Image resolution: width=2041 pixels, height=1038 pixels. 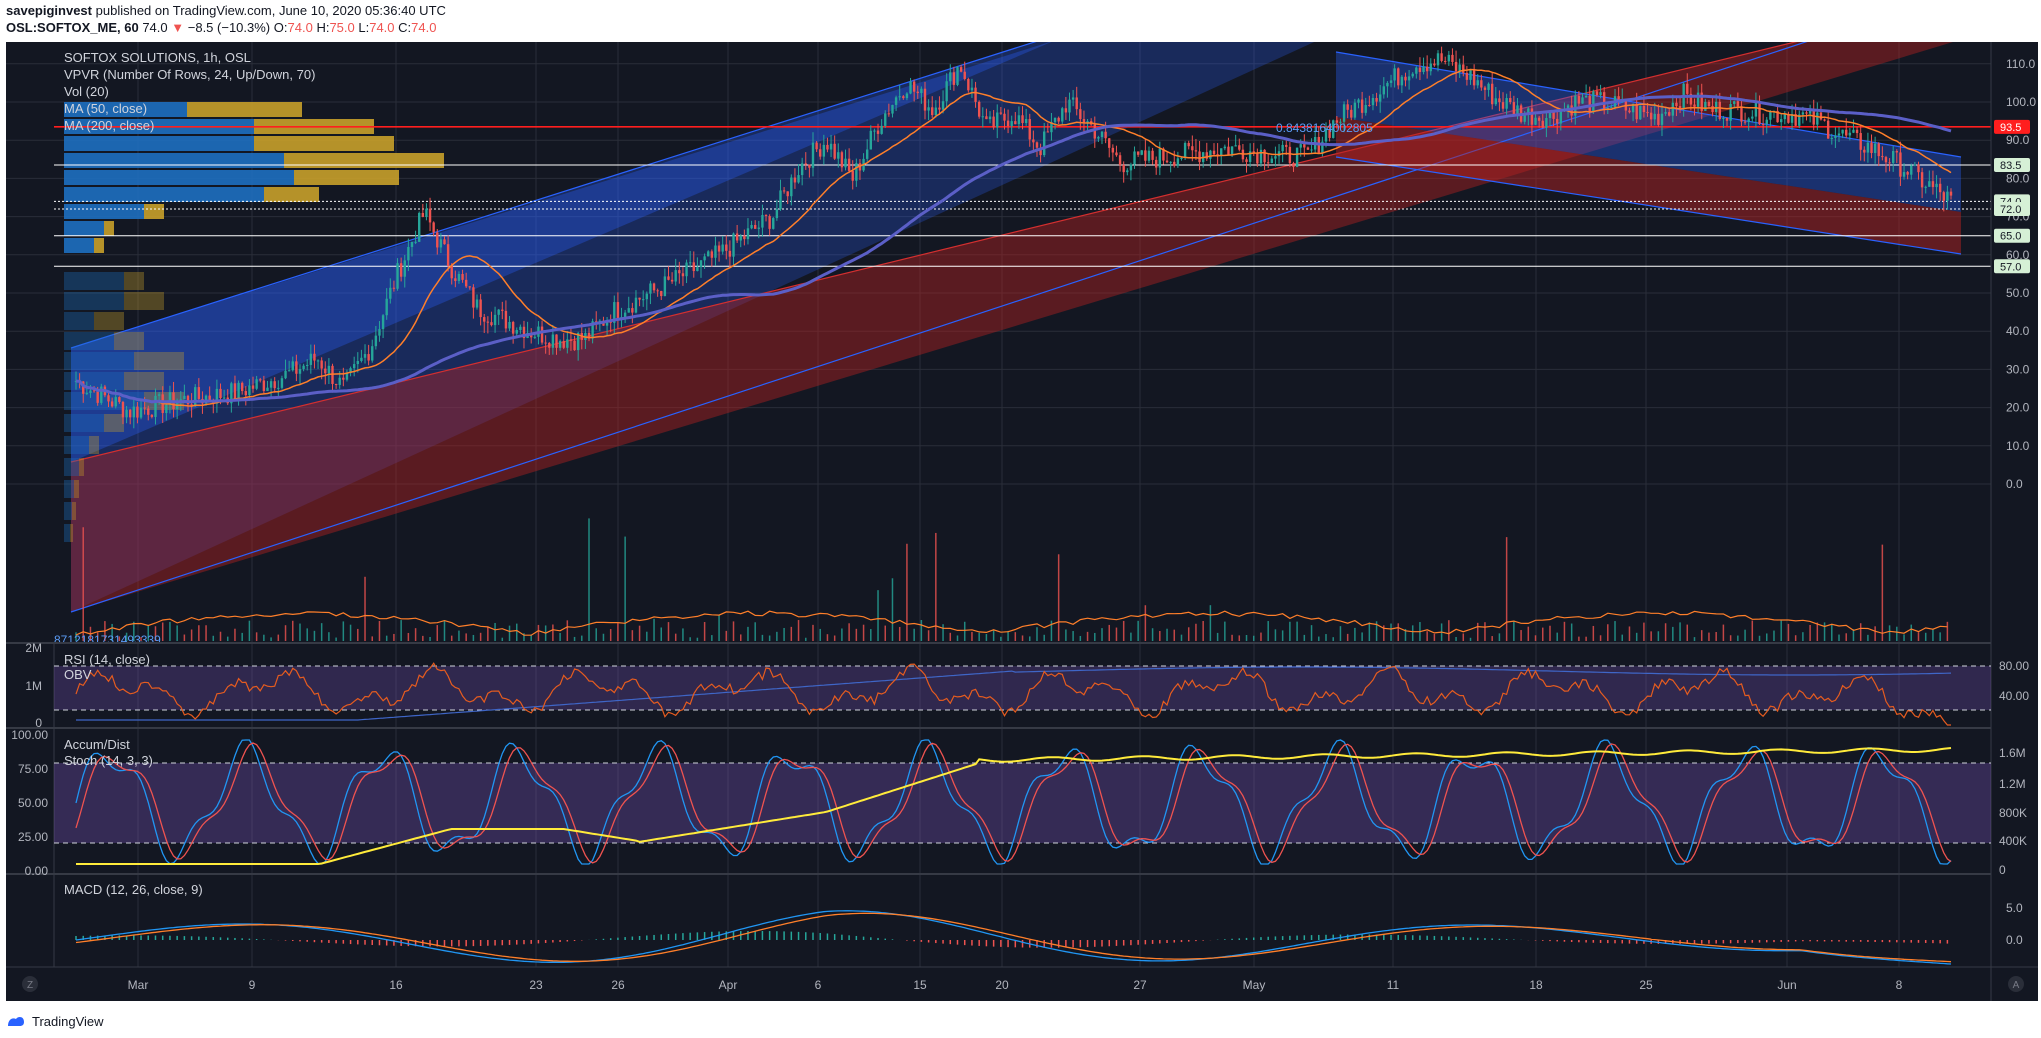 I want to click on legend-macd: MACD (12, 26, close, 9), so click(x=133, y=889).